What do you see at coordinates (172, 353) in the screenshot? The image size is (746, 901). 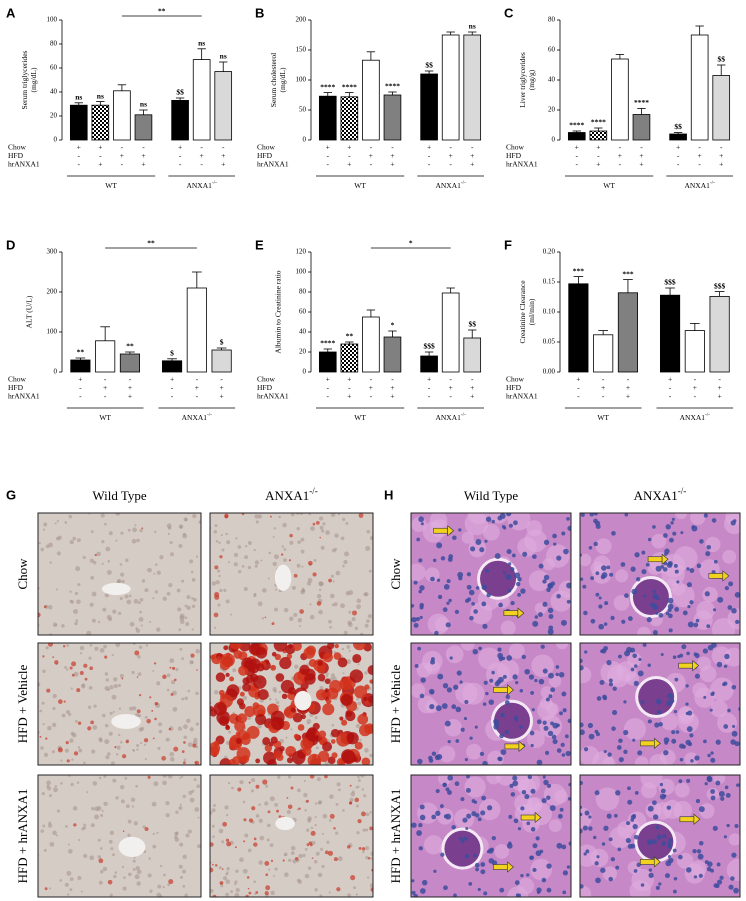 I see `significance-label: $` at bounding box center [172, 353].